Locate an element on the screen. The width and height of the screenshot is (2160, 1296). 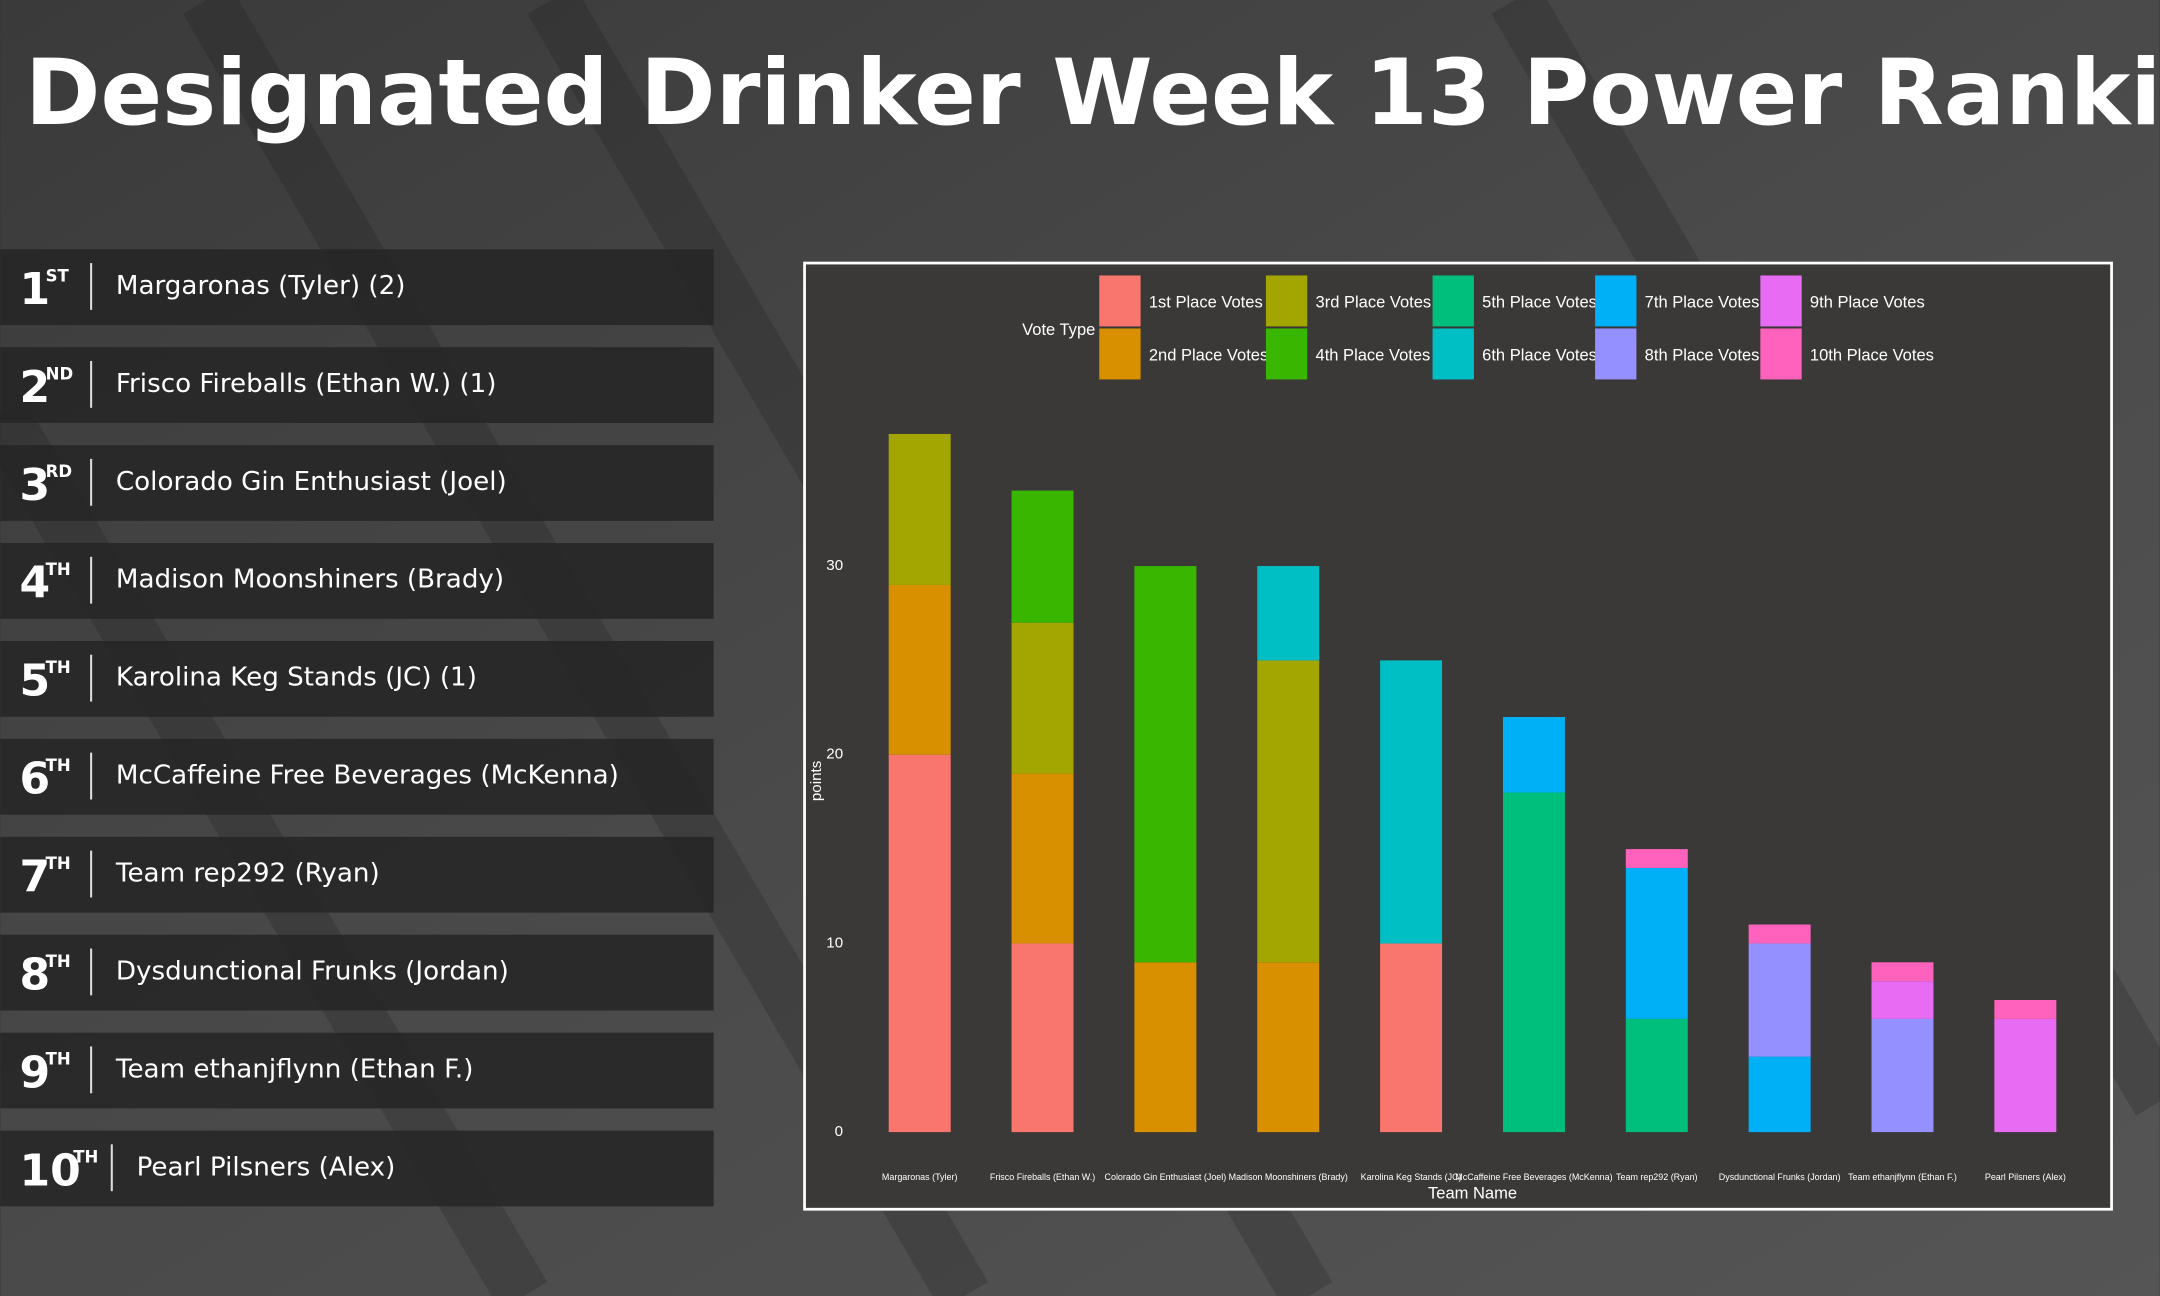
y-tick-label: 20 is located at coordinates (834, 754).